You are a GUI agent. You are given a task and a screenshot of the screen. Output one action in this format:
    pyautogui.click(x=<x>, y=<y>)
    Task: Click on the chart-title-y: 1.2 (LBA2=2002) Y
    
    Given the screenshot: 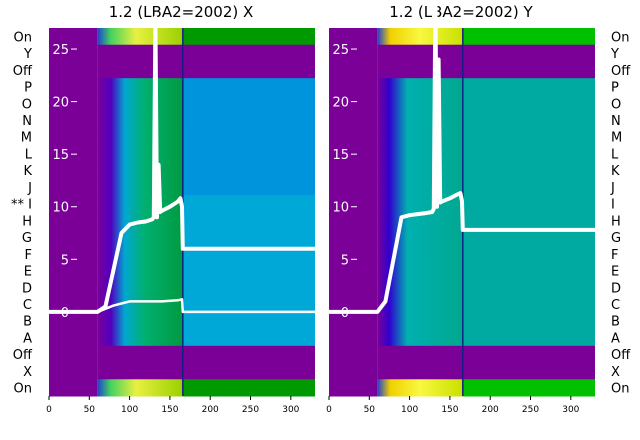 What is the action you would take?
    pyautogui.click(x=461, y=12)
    